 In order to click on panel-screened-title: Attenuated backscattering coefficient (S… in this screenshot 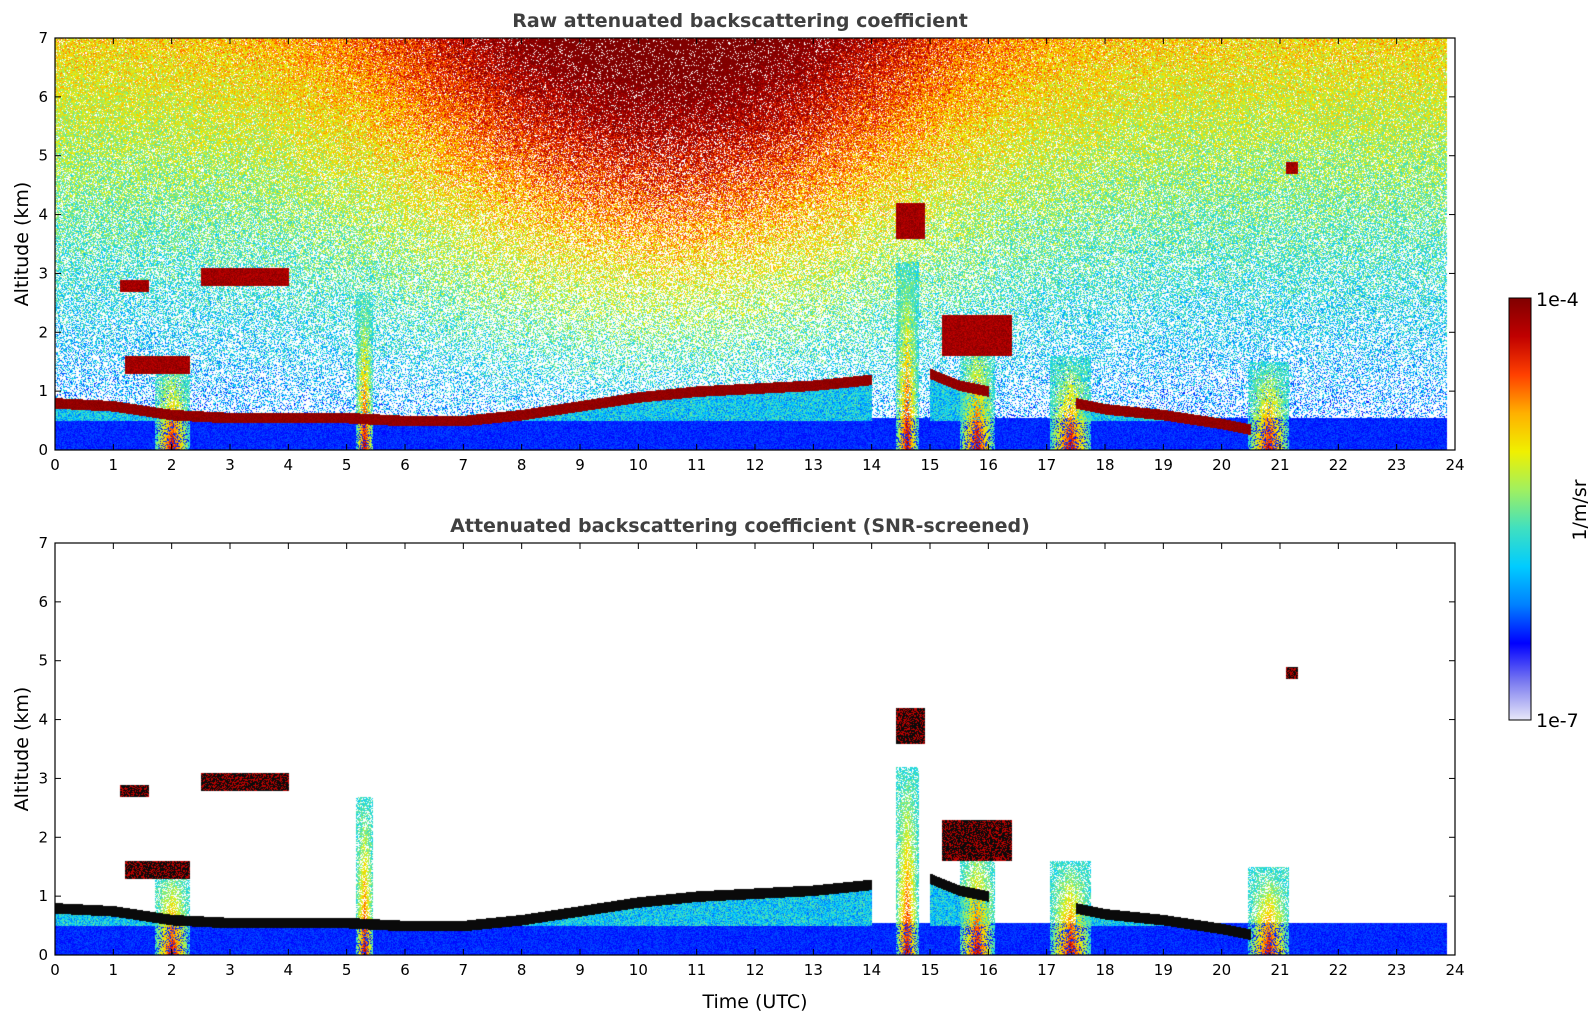, I will do `click(740, 526)`.